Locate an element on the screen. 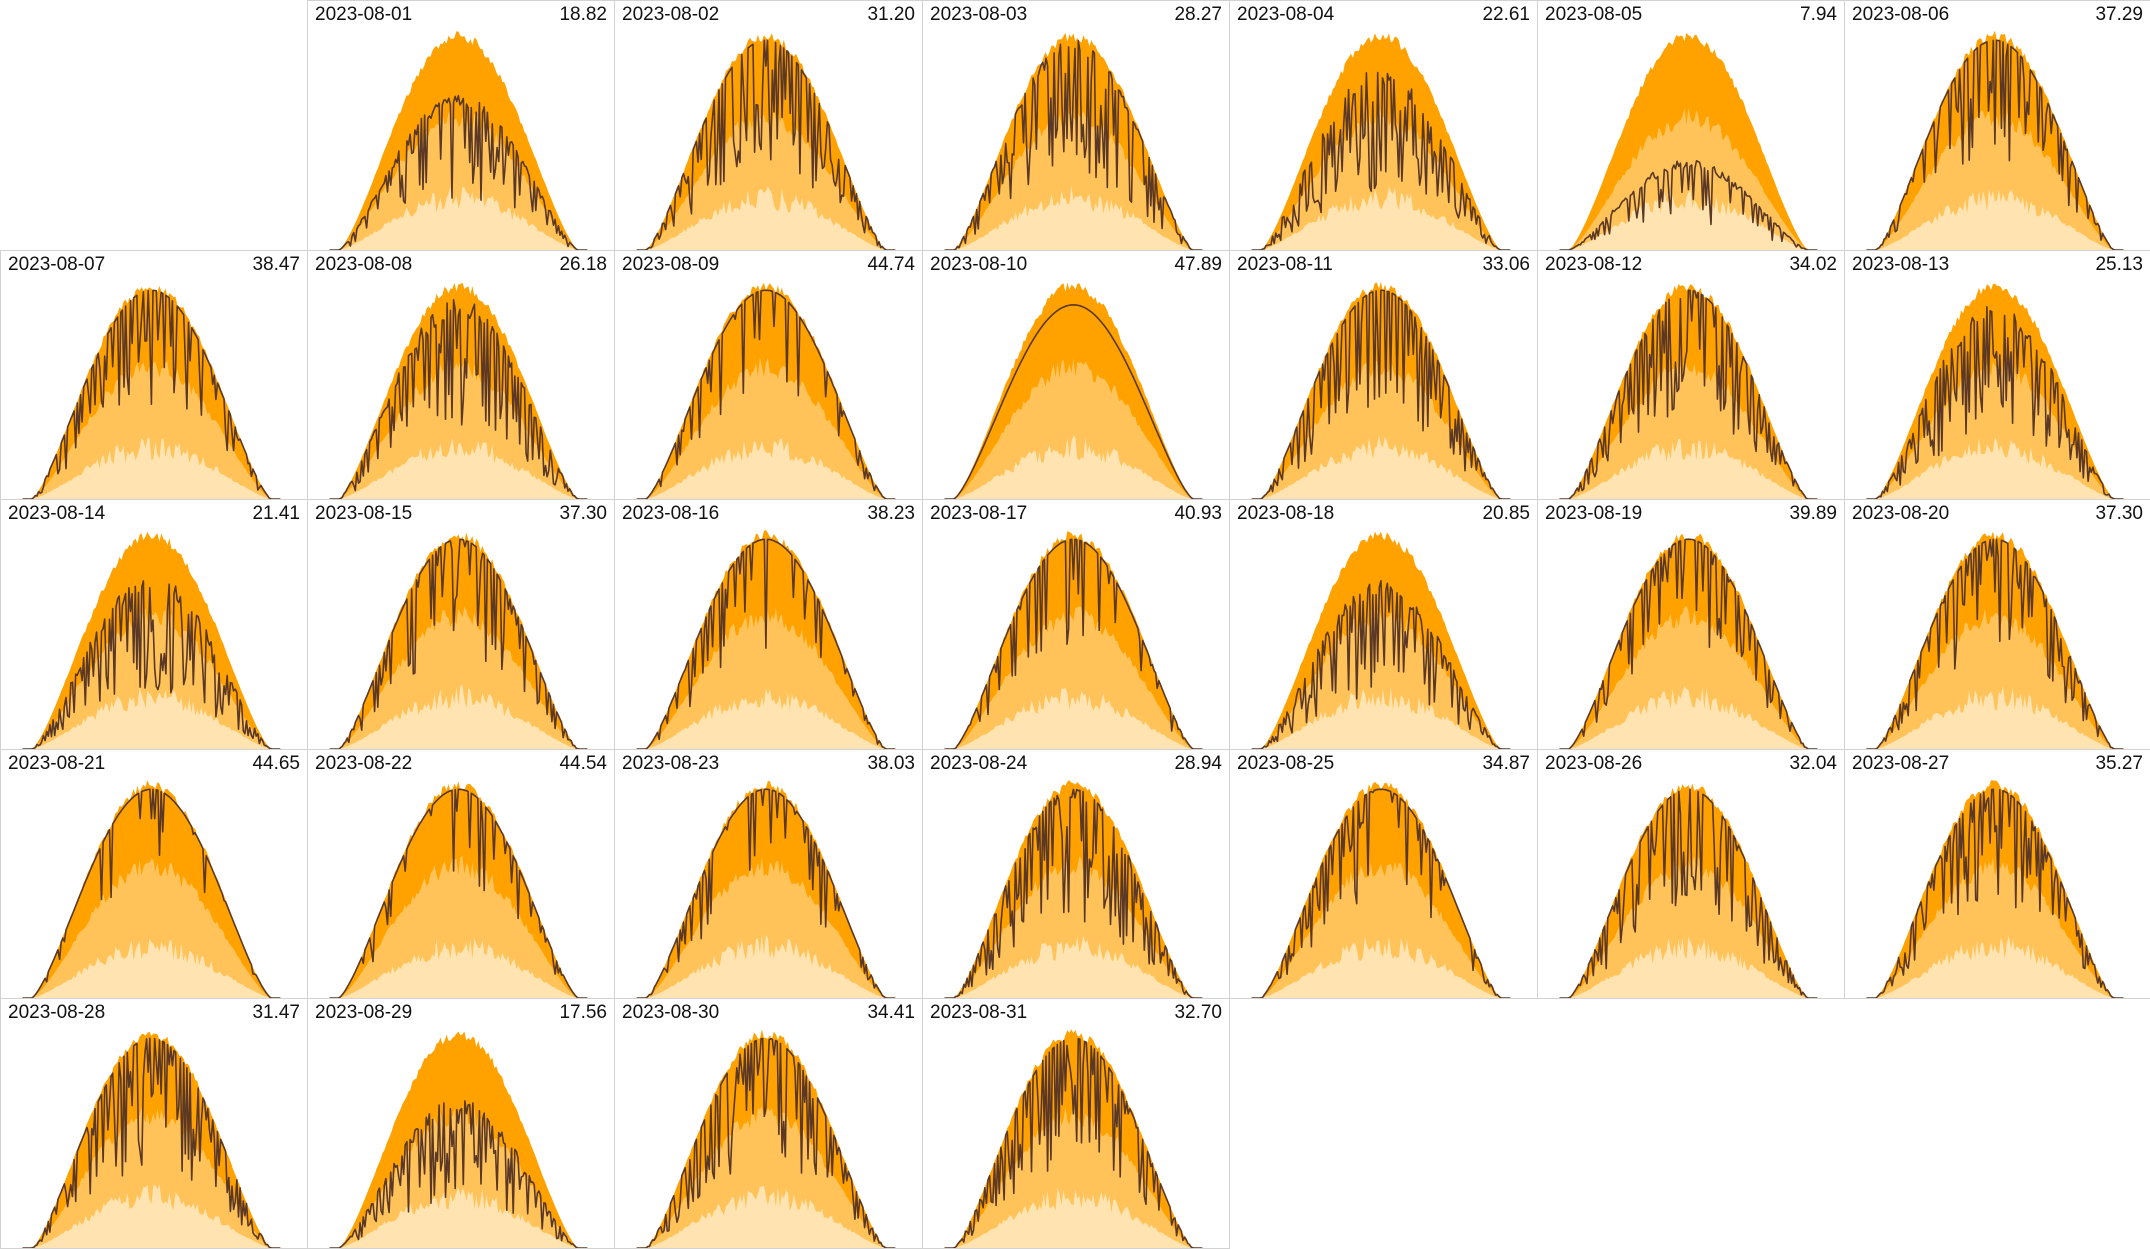  date-label: 2023-08-05 is located at coordinates (1594, 14).